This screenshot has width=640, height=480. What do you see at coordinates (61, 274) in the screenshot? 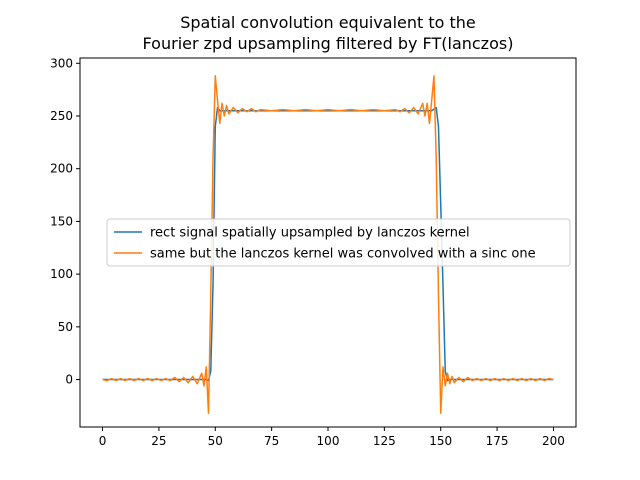
I see `y-tick-label: 100` at bounding box center [61, 274].